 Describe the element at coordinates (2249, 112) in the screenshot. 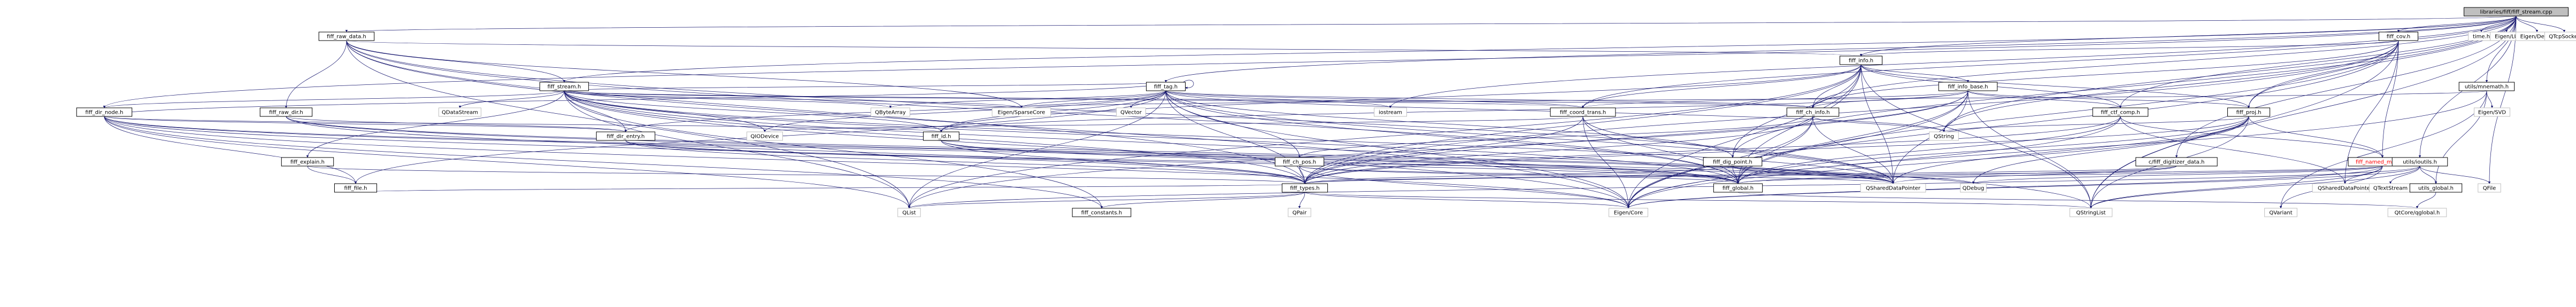

I see `node-fiff-proj-h: fiff_proj.h` at that location.